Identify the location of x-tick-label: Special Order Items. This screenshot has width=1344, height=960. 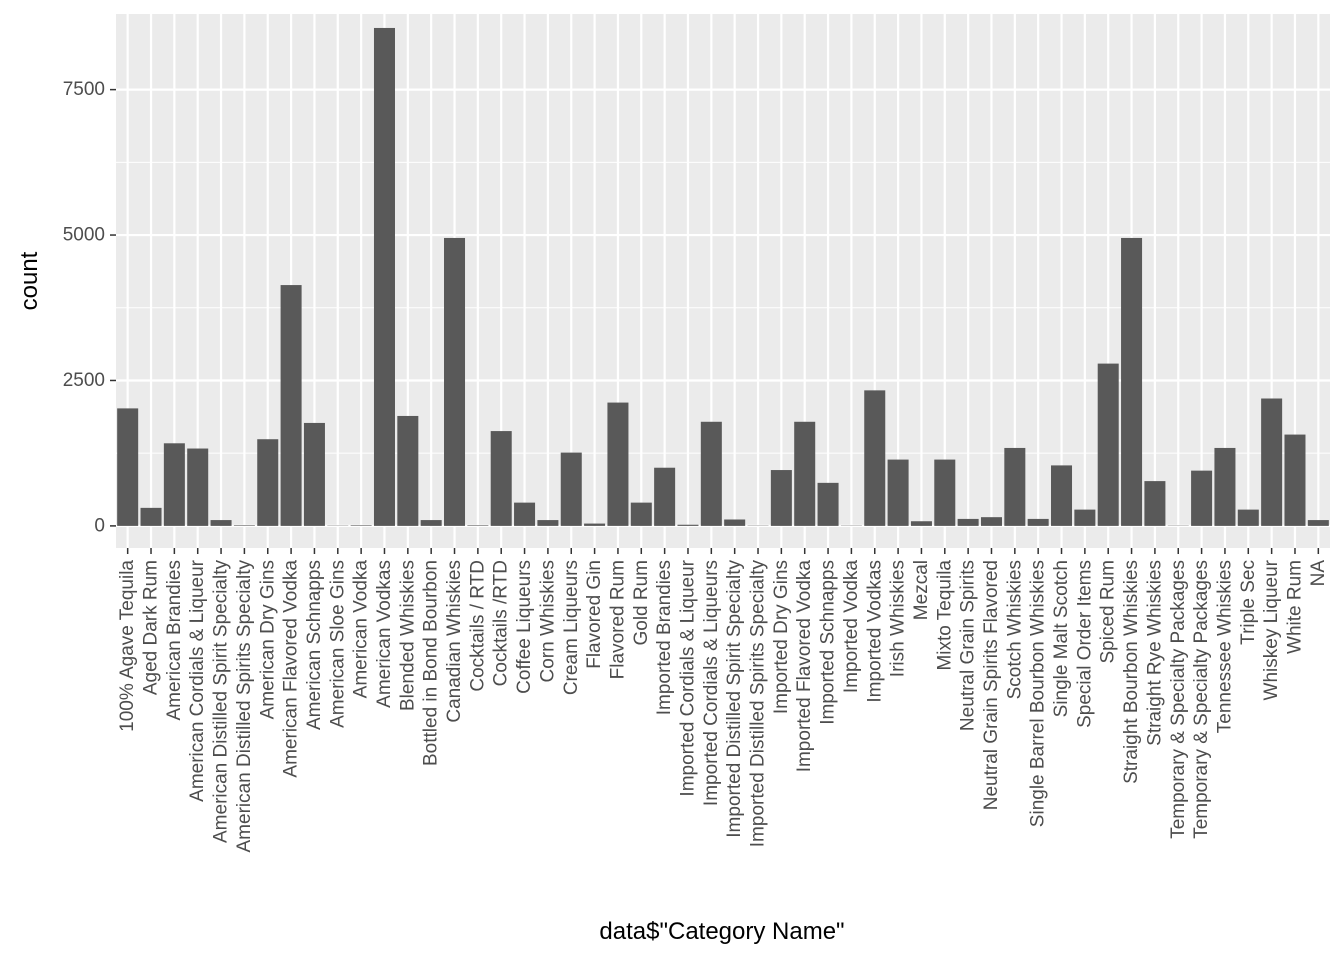
(1084, 644).